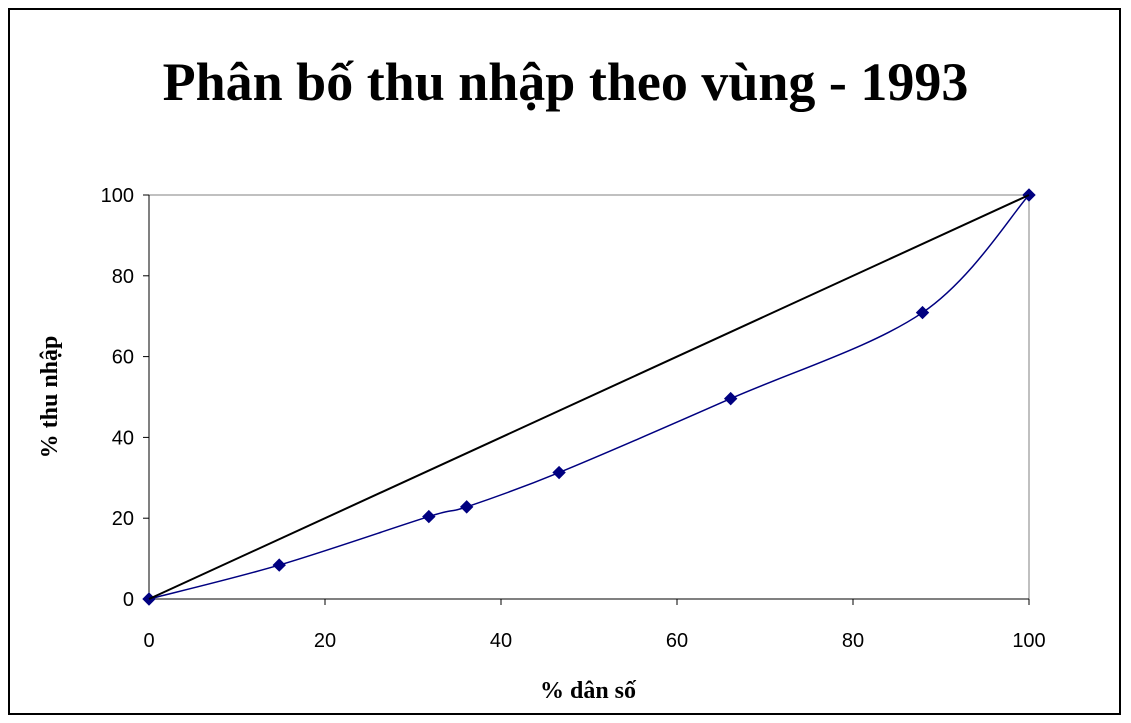 Image resolution: width=1131 pixels, height=723 pixels. What do you see at coordinates (565, 82) in the screenshot?
I see `chart-title: Phân bố thu nhập theo vùng - 1993` at bounding box center [565, 82].